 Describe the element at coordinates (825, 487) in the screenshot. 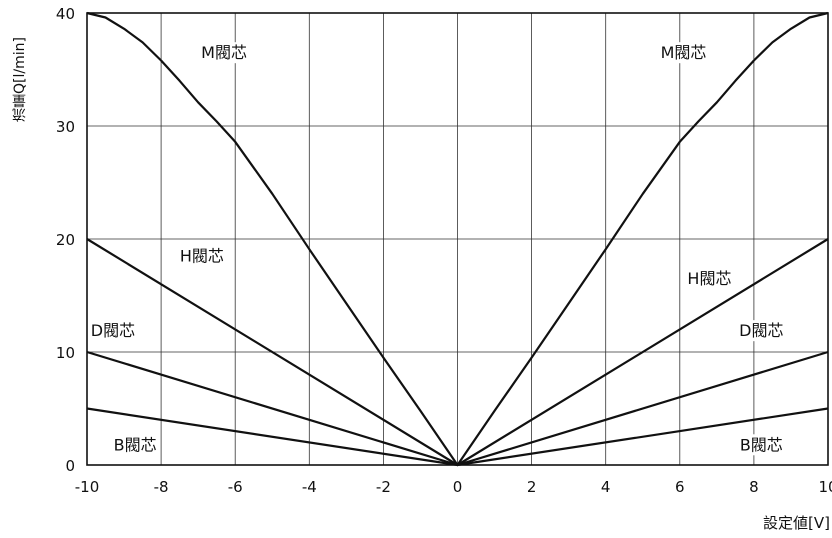

I see `x-tick-label-10: 10` at that location.